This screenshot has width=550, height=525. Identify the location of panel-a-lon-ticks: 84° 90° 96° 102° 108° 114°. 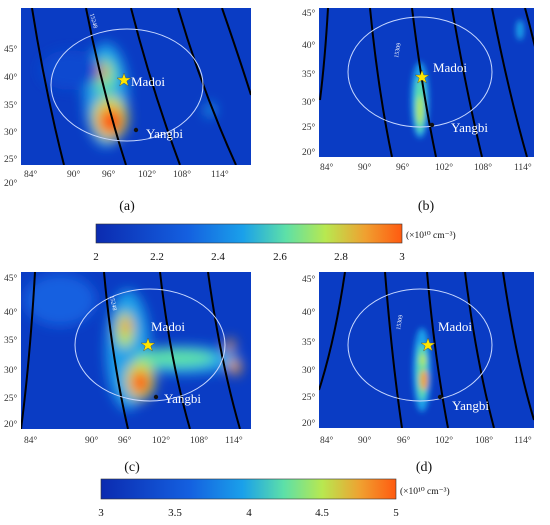
(126, 174).